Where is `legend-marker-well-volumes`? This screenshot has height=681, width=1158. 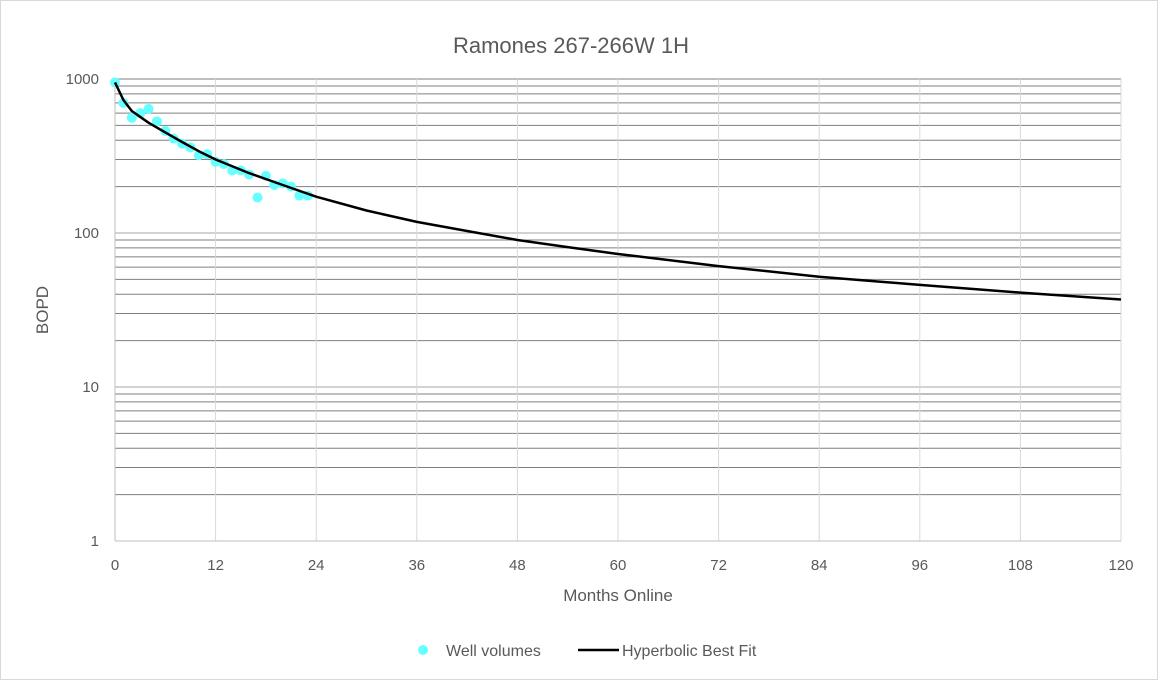
legend-marker-well-volumes is located at coordinates (423, 650).